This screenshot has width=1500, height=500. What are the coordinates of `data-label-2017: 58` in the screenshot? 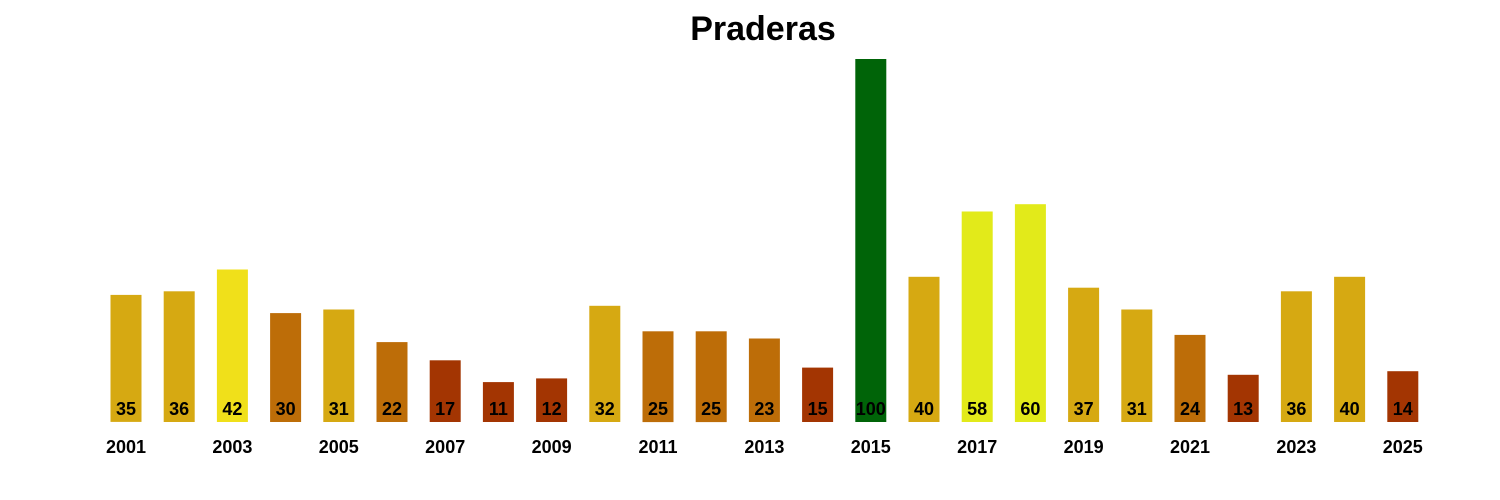 It's located at (977, 409).